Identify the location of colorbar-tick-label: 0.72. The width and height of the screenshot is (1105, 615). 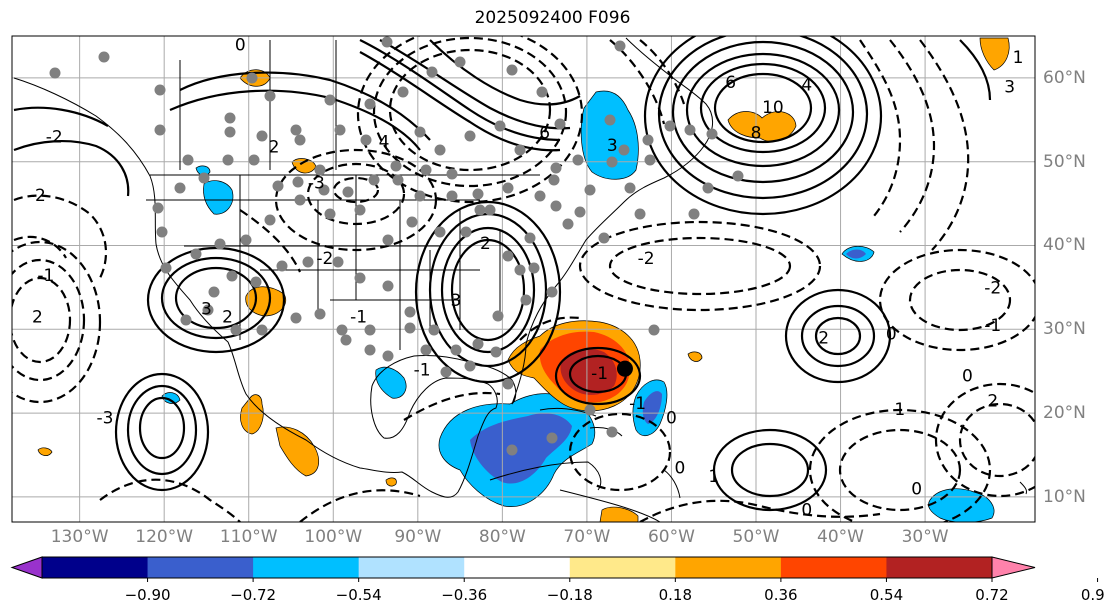
(992, 595).